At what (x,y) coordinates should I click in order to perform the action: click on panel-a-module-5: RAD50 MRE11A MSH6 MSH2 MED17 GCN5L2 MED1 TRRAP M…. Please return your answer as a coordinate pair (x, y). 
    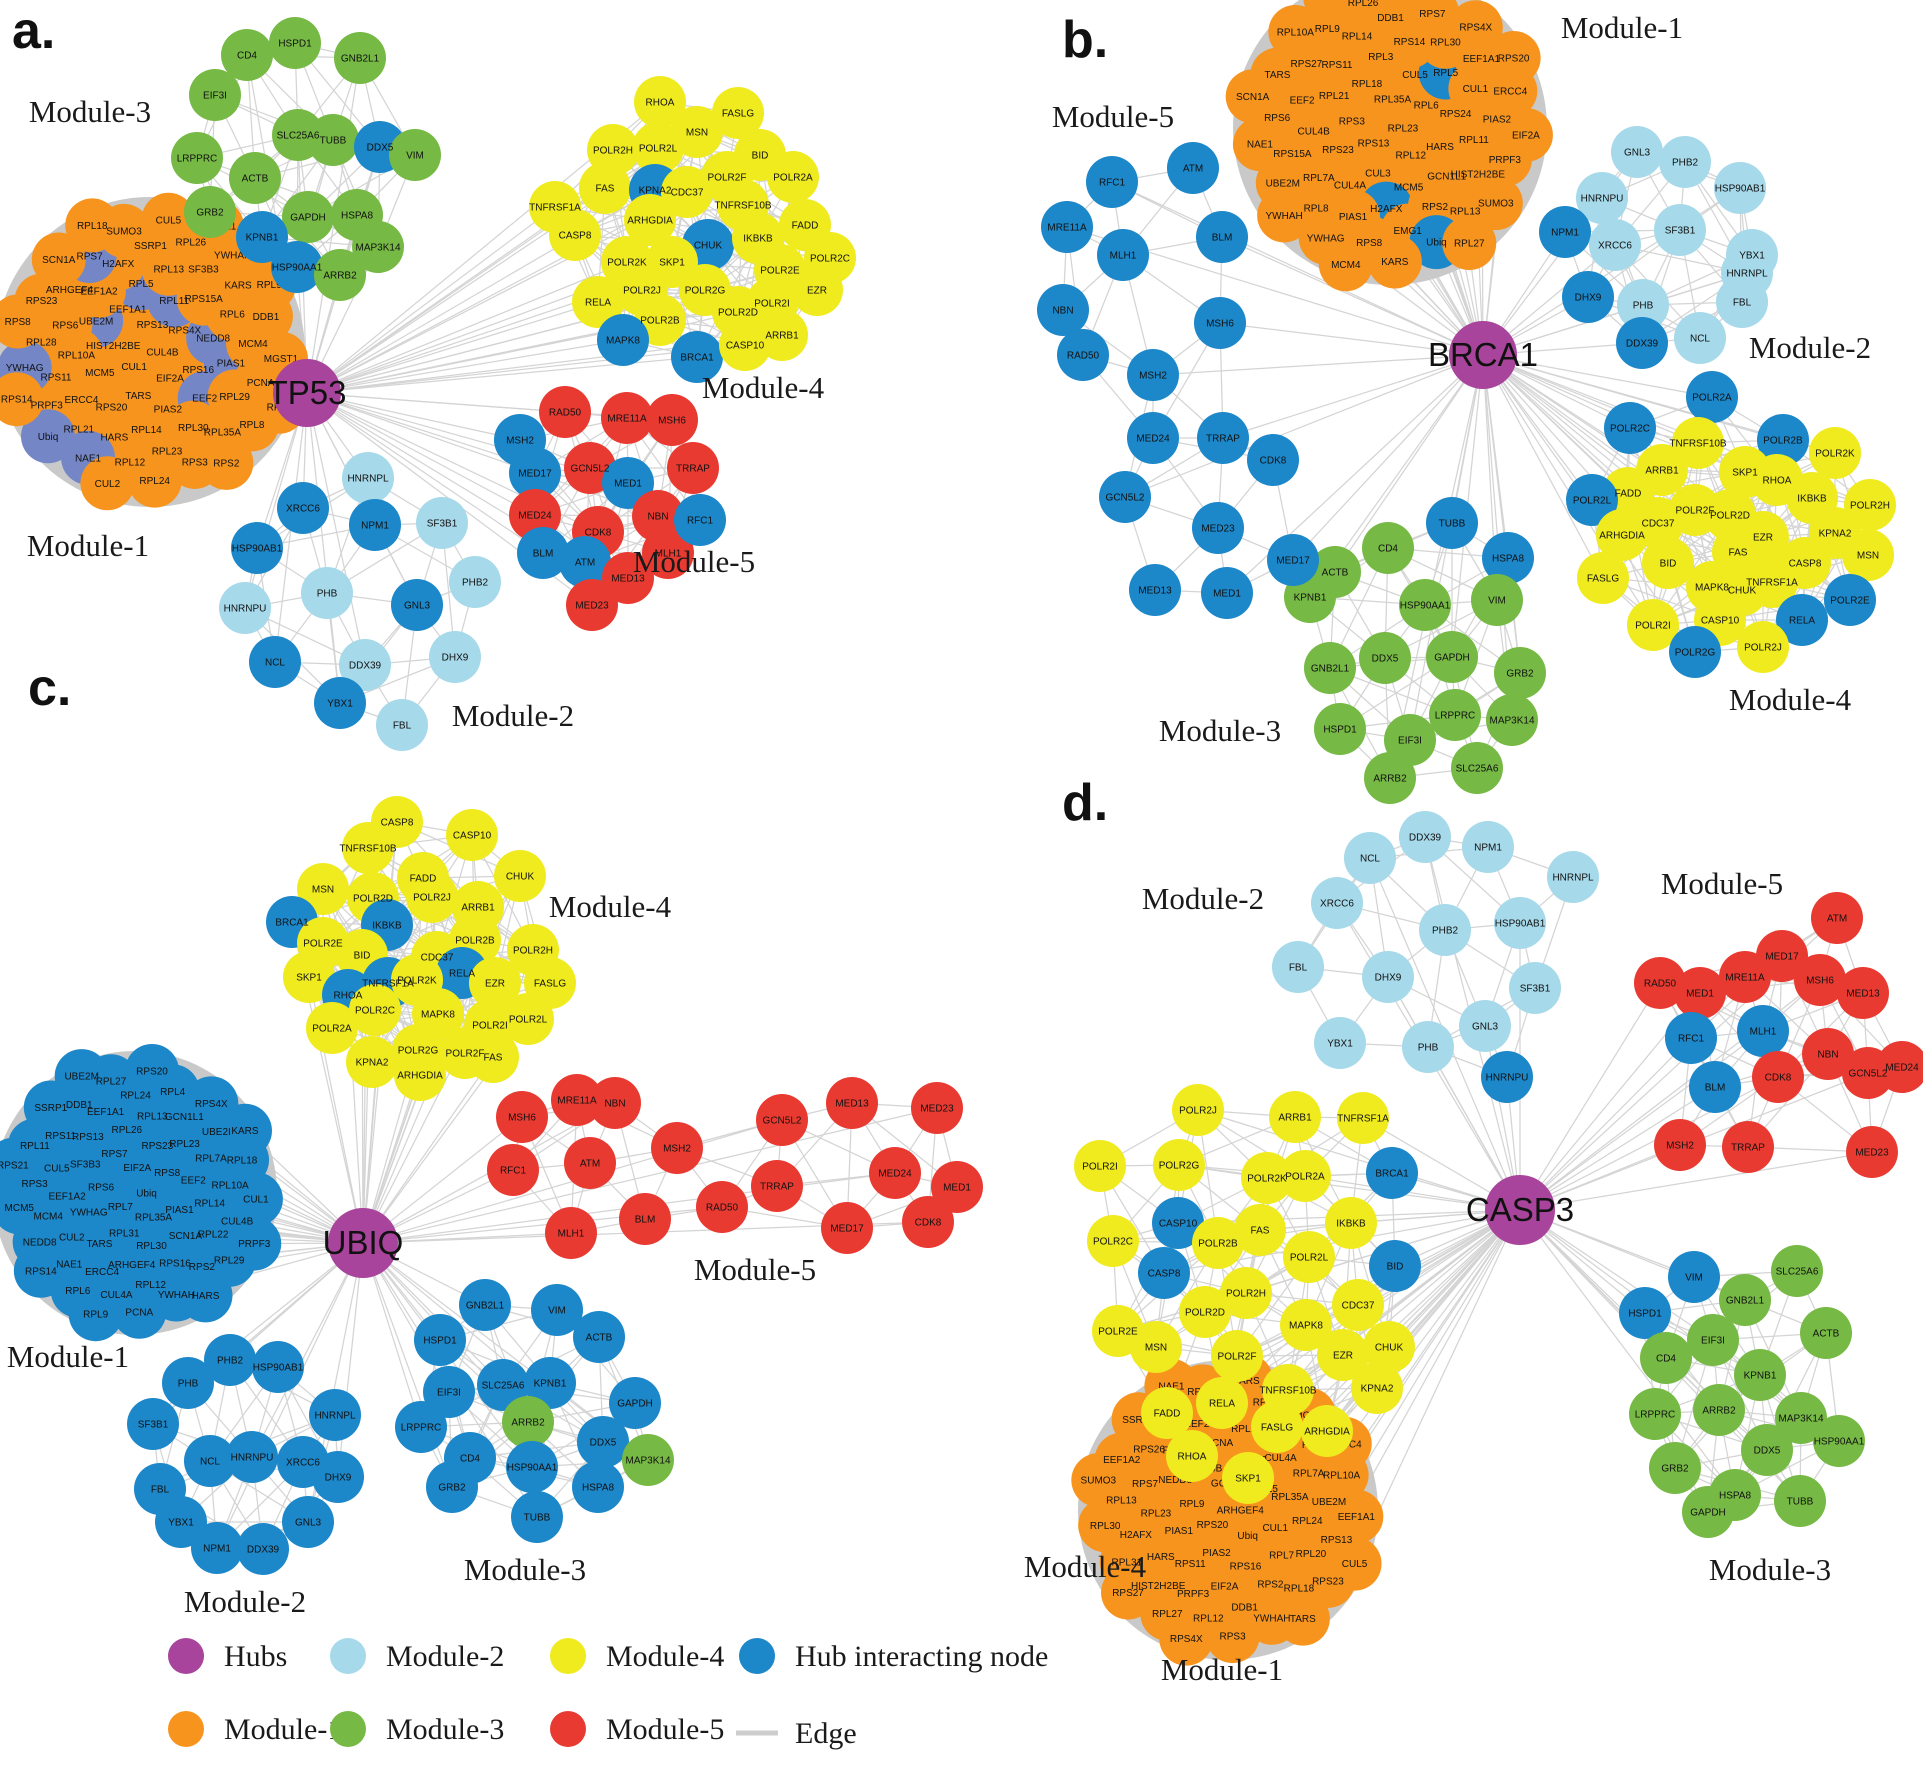
    Looking at the image, I should click on (610, 508).